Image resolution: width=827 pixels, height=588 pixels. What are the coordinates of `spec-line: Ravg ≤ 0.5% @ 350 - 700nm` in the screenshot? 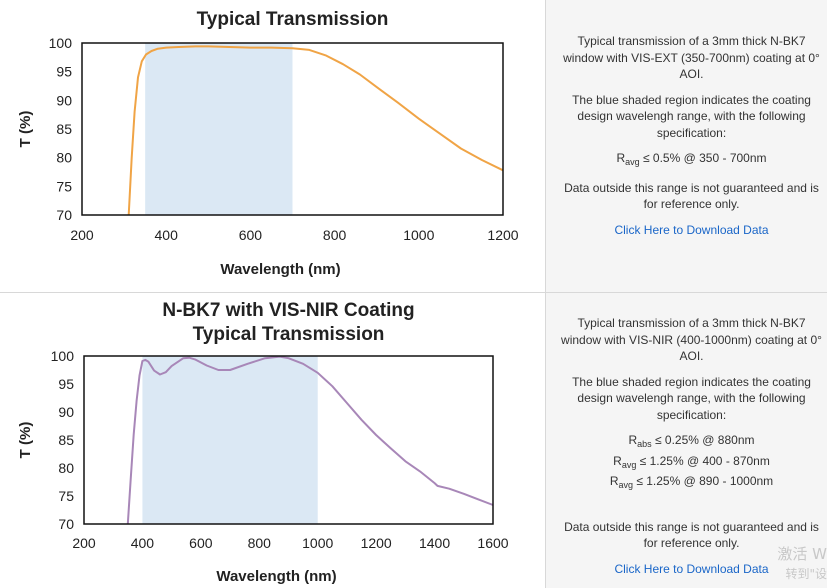 It's located at (691, 160).